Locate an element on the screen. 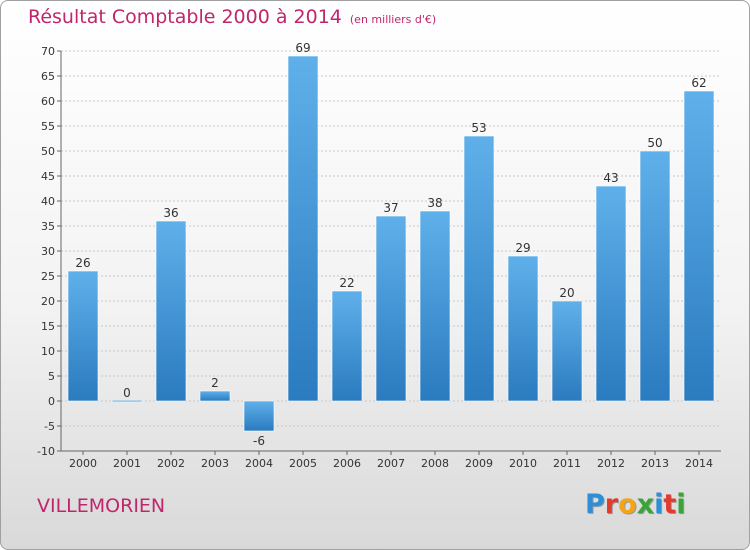 Image resolution: width=750 pixels, height=550 pixels. data-label-2014: 62 is located at coordinates (698, 83).